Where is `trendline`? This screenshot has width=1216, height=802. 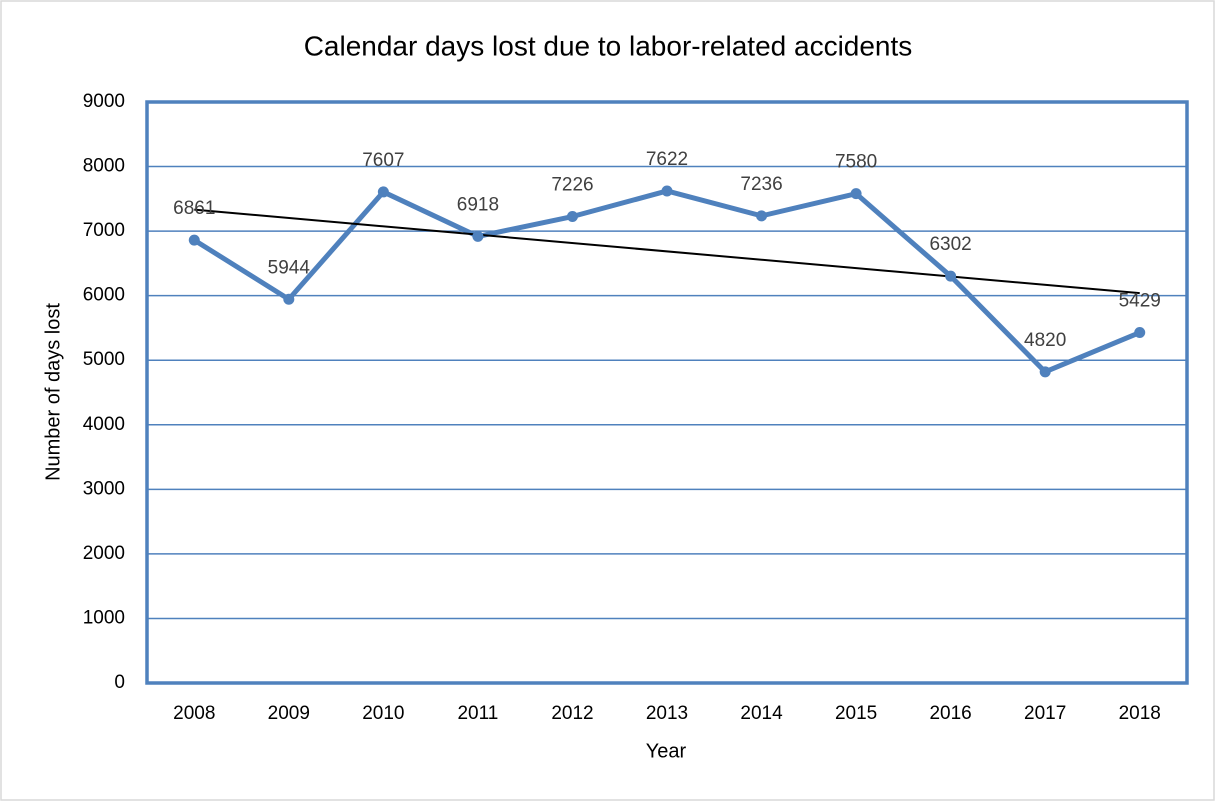
trendline is located at coordinates (667, 251).